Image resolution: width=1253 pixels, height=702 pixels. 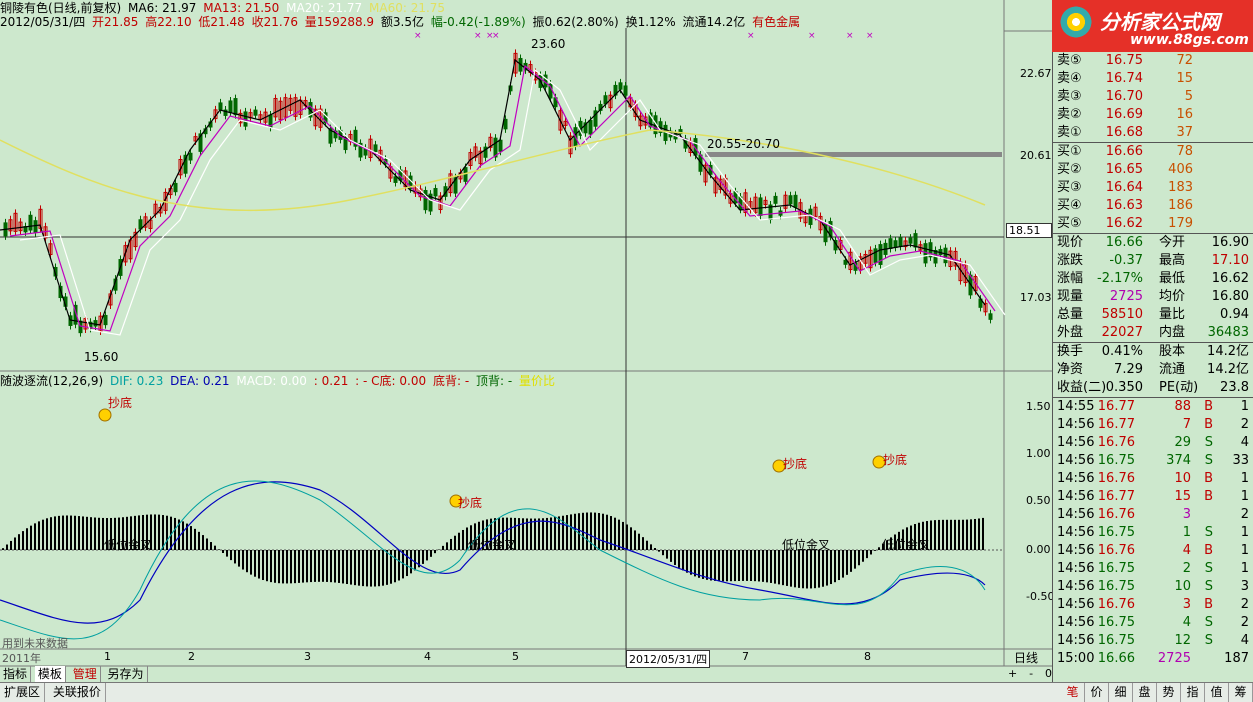 I want to click on stat-value: 16.90, so click(x=1230, y=242).